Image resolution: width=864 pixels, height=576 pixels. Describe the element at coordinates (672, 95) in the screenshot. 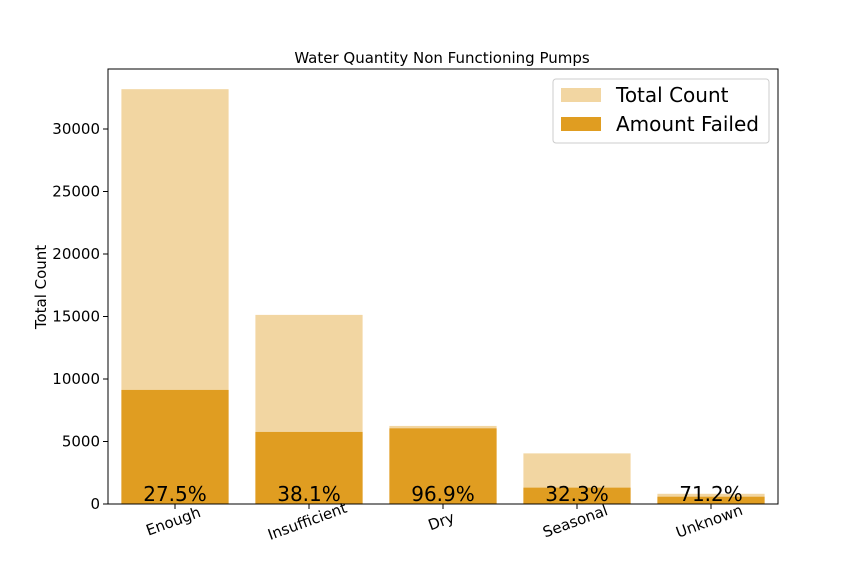

I see `legend-label-total-count: Total Count` at that location.